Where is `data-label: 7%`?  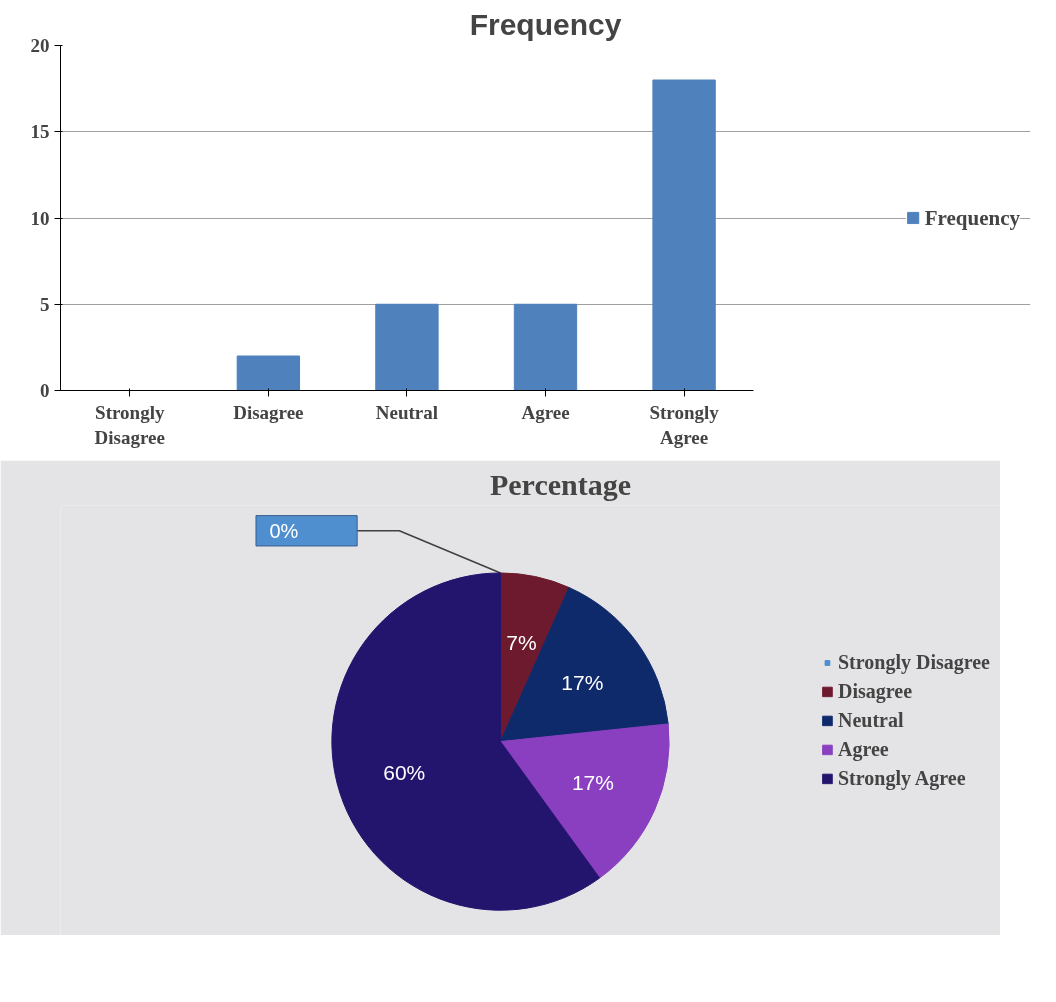 data-label: 7% is located at coordinates (521, 643).